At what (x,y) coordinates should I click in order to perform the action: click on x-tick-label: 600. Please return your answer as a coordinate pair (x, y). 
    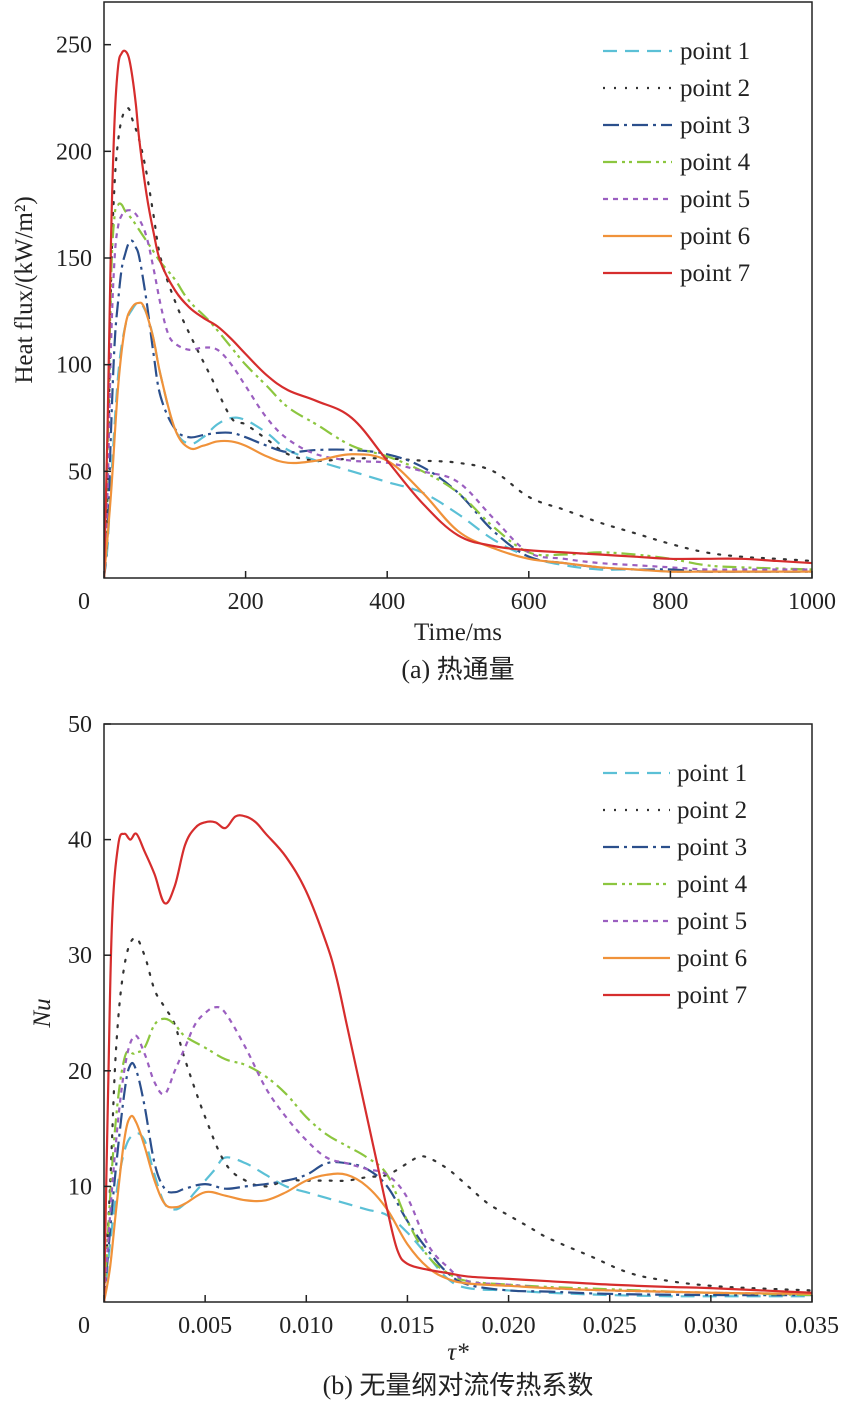
    Looking at the image, I should click on (529, 602).